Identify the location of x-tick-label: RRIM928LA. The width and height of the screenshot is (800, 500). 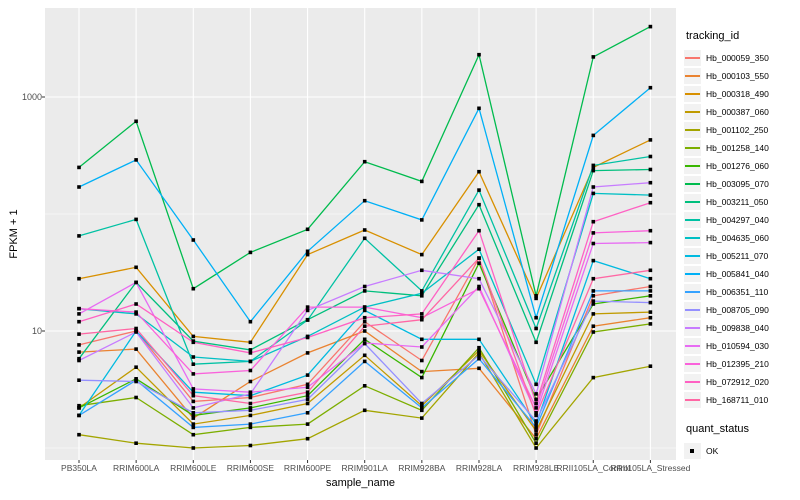
(479, 468).